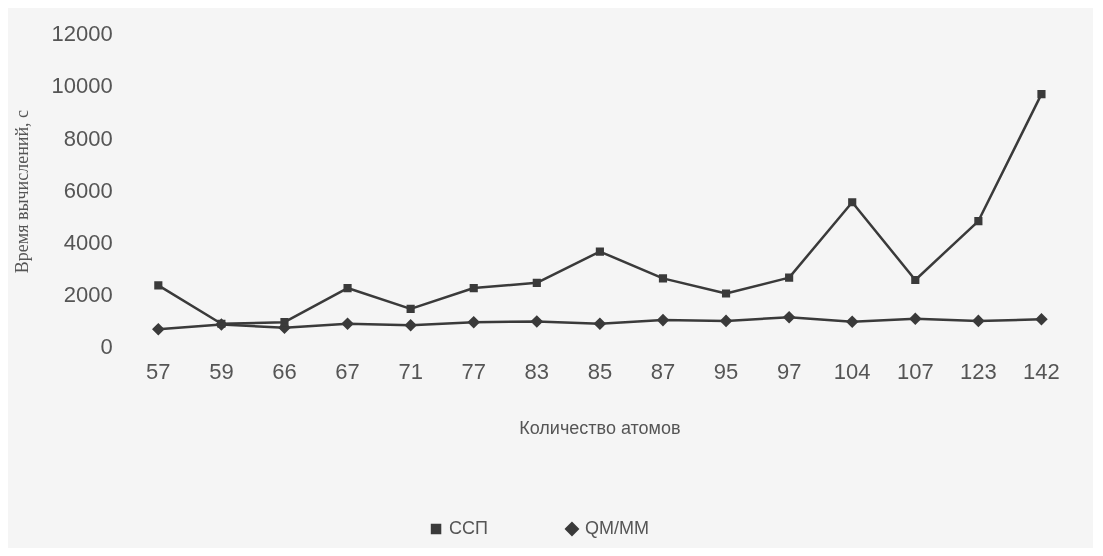 The height and width of the screenshot is (556, 1103). Describe the element at coordinates (537, 372) in the screenshot. I see `x-tick-label: 83` at that location.